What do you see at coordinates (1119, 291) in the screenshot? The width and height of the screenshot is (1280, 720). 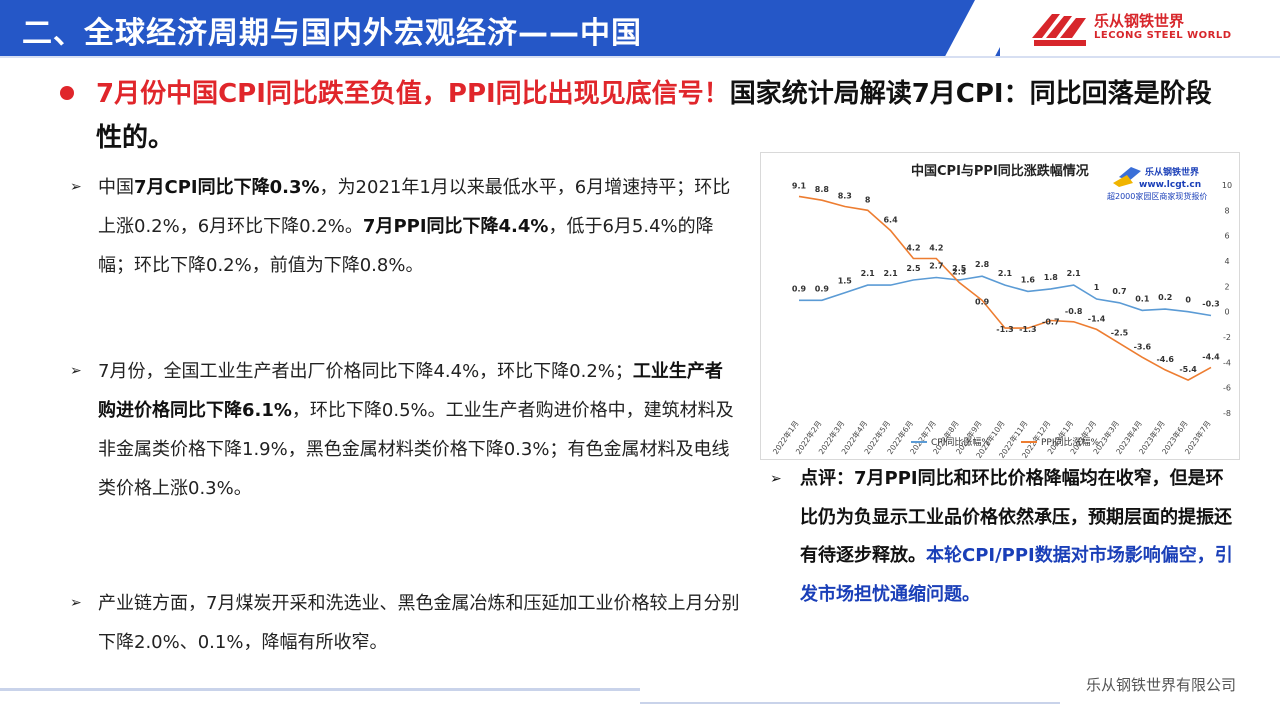 I see `data-label: 0.7` at bounding box center [1119, 291].